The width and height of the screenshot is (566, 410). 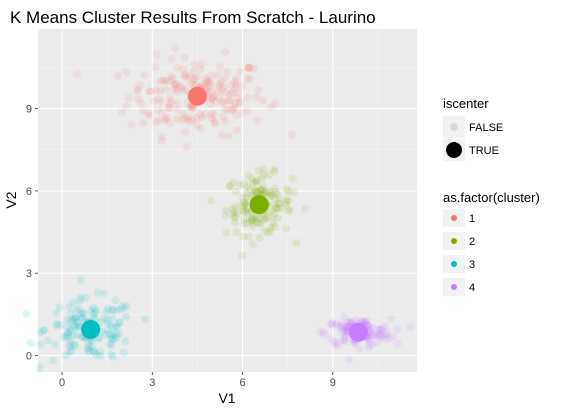 What do you see at coordinates (454, 218) in the screenshot?
I see `legend-key-cluster-1-marker` at bounding box center [454, 218].